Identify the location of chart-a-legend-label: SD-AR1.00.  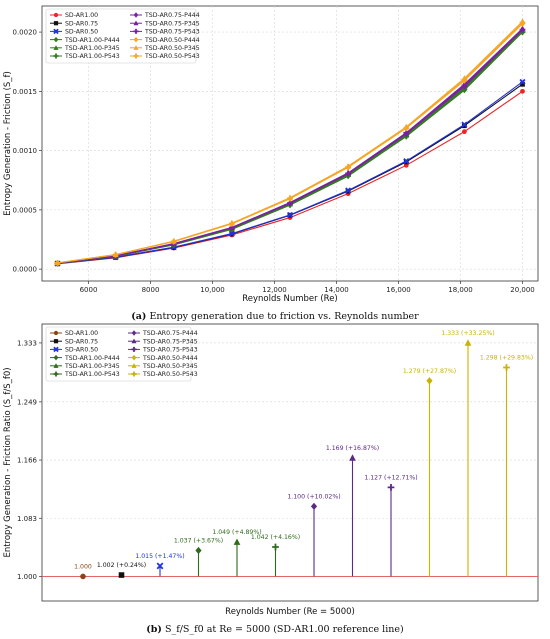
(81, 15).